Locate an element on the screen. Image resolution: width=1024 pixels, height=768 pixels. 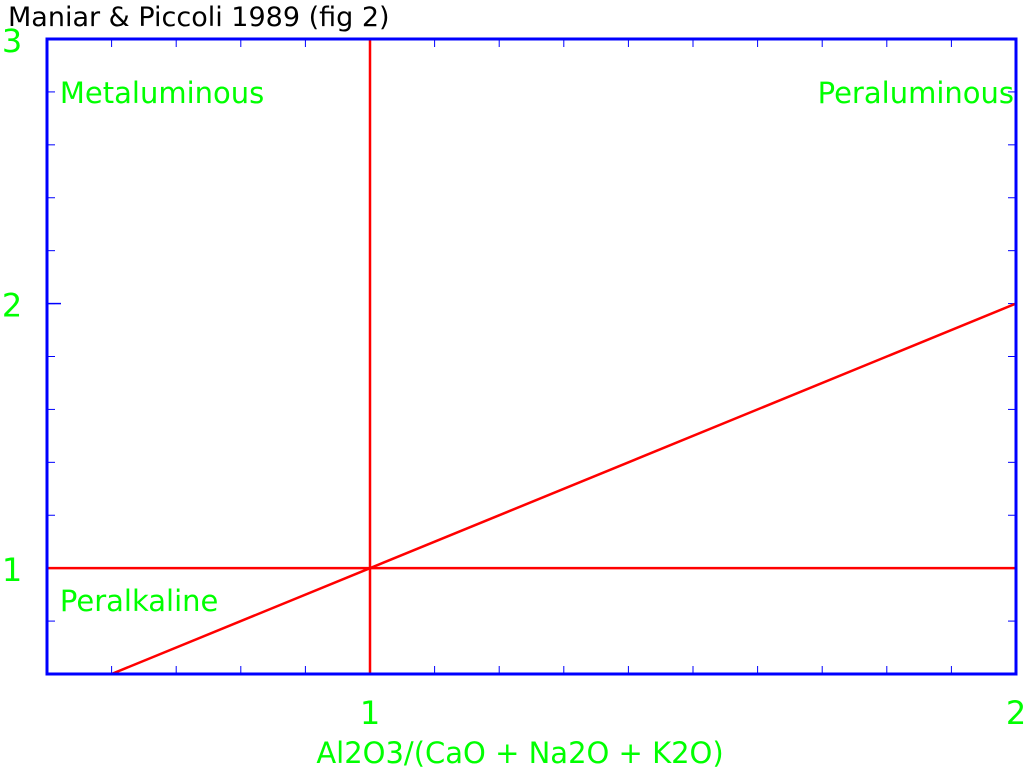
region-label-peraluminous: Peraluminous is located at coordinates (916, 93).